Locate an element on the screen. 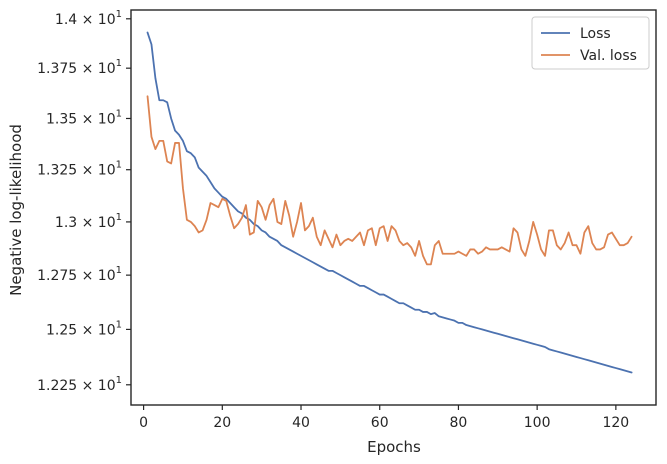  legend-box is located at coordinates (590, 43).